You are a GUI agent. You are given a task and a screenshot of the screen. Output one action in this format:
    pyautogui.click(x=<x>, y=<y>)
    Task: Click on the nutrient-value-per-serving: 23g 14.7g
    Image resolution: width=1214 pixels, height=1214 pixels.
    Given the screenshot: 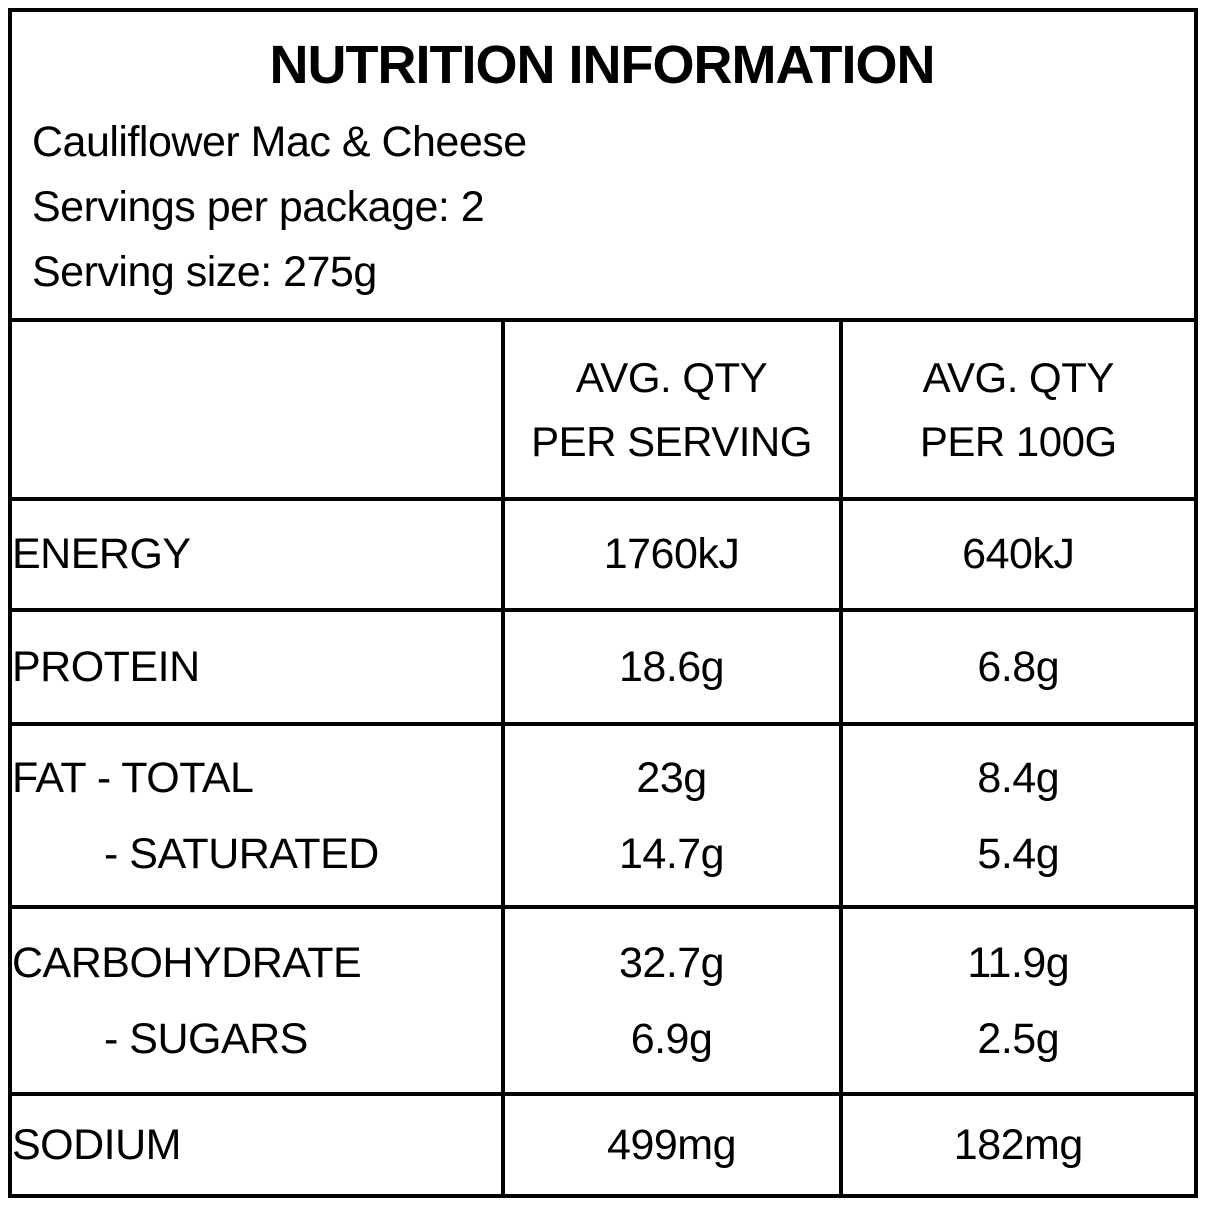 What is the action you would take?
    pyautogui.click(x=671, y=815)
    